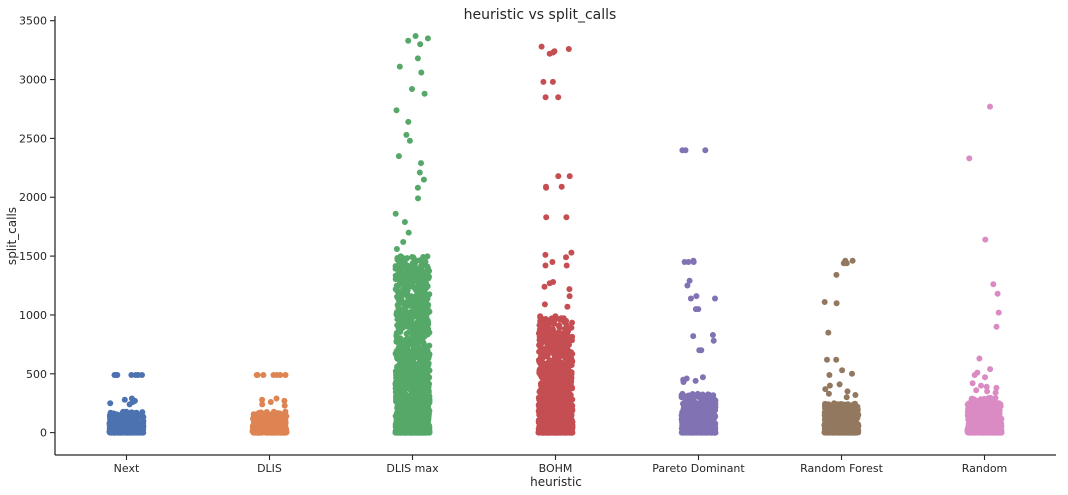  Describe the element at coordinates (698, 291) in the screenshot. I see `series-pareto-dominant` at that location.